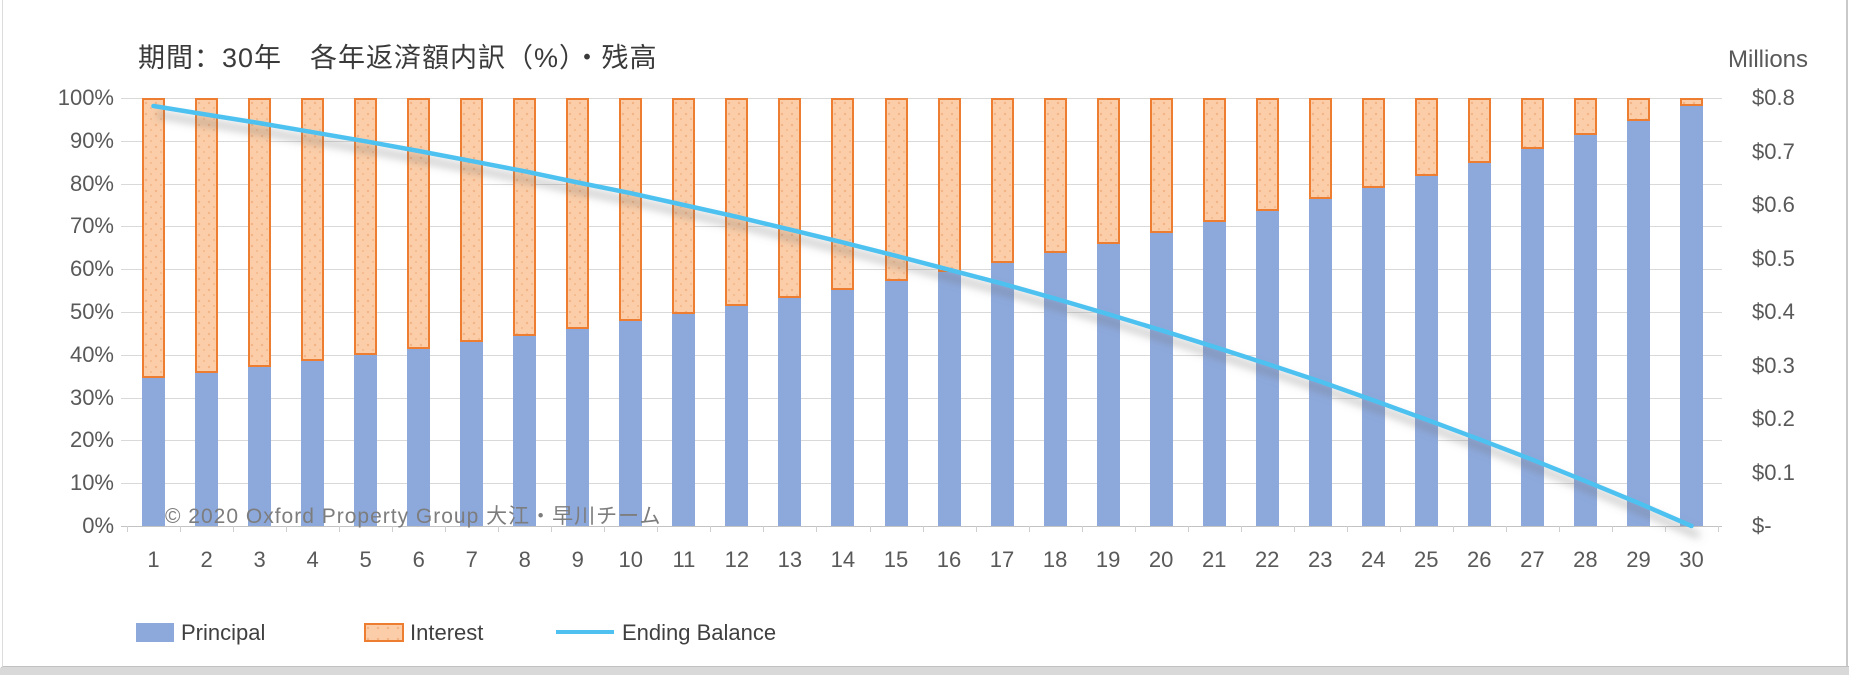 The width and height of the screenshot is (1849, 675). I want to click on x-axis-label-19: 19, so click(1108, 559).